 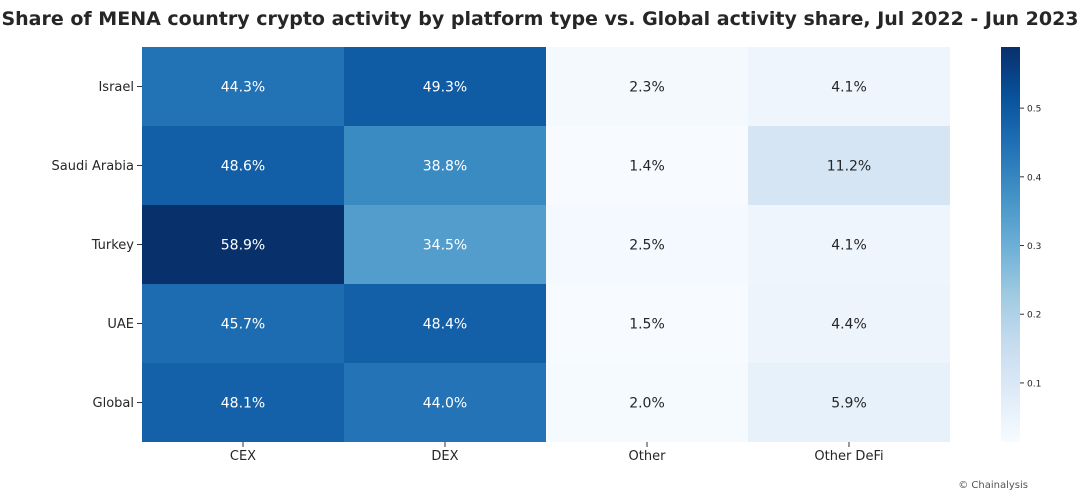 What do you see at coordinates (648, 456) in the screenshot?
I see `x-tick-label: Other` at bounding box center [648, 456].